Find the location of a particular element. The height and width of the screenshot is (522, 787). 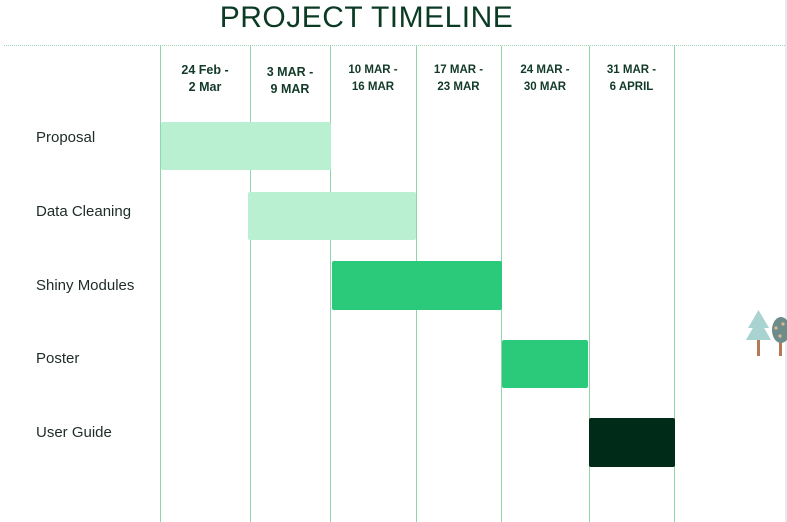

week-header-end: 23 MAR is located at coordinates (458, 87).